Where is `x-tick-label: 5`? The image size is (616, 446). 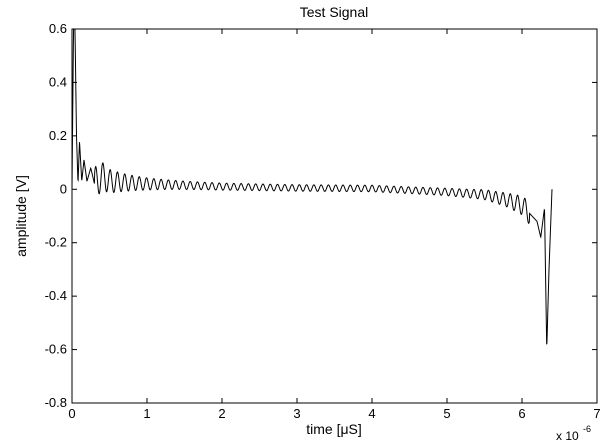 x-tick-label: 5 is located at coordinates (446, 413).